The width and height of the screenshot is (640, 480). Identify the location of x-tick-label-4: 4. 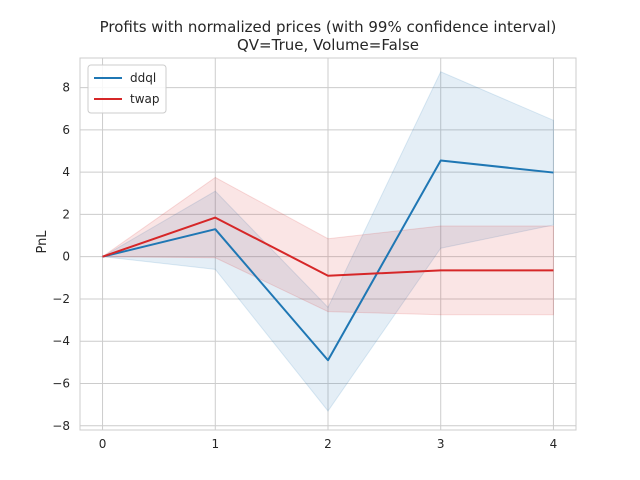
(554, 444).